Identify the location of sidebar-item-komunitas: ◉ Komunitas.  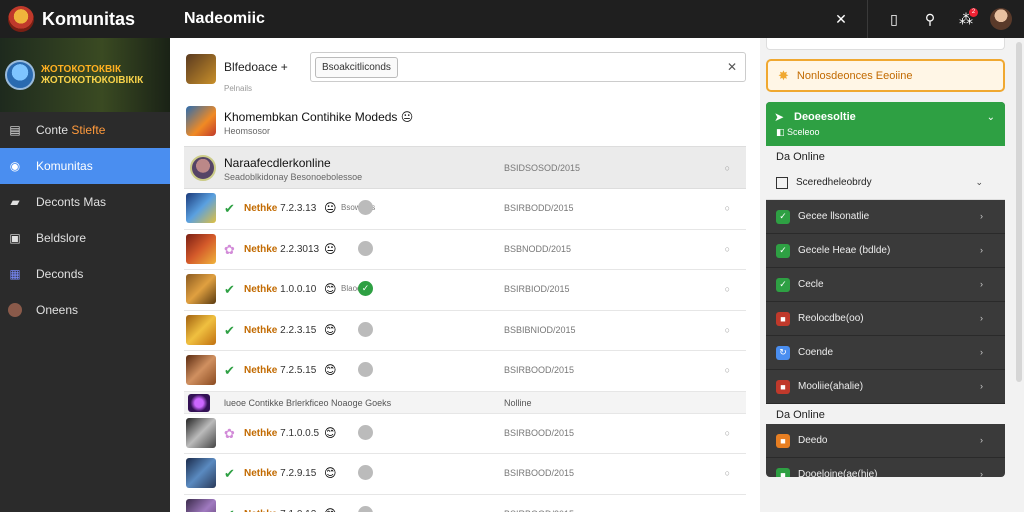
(85, 166).